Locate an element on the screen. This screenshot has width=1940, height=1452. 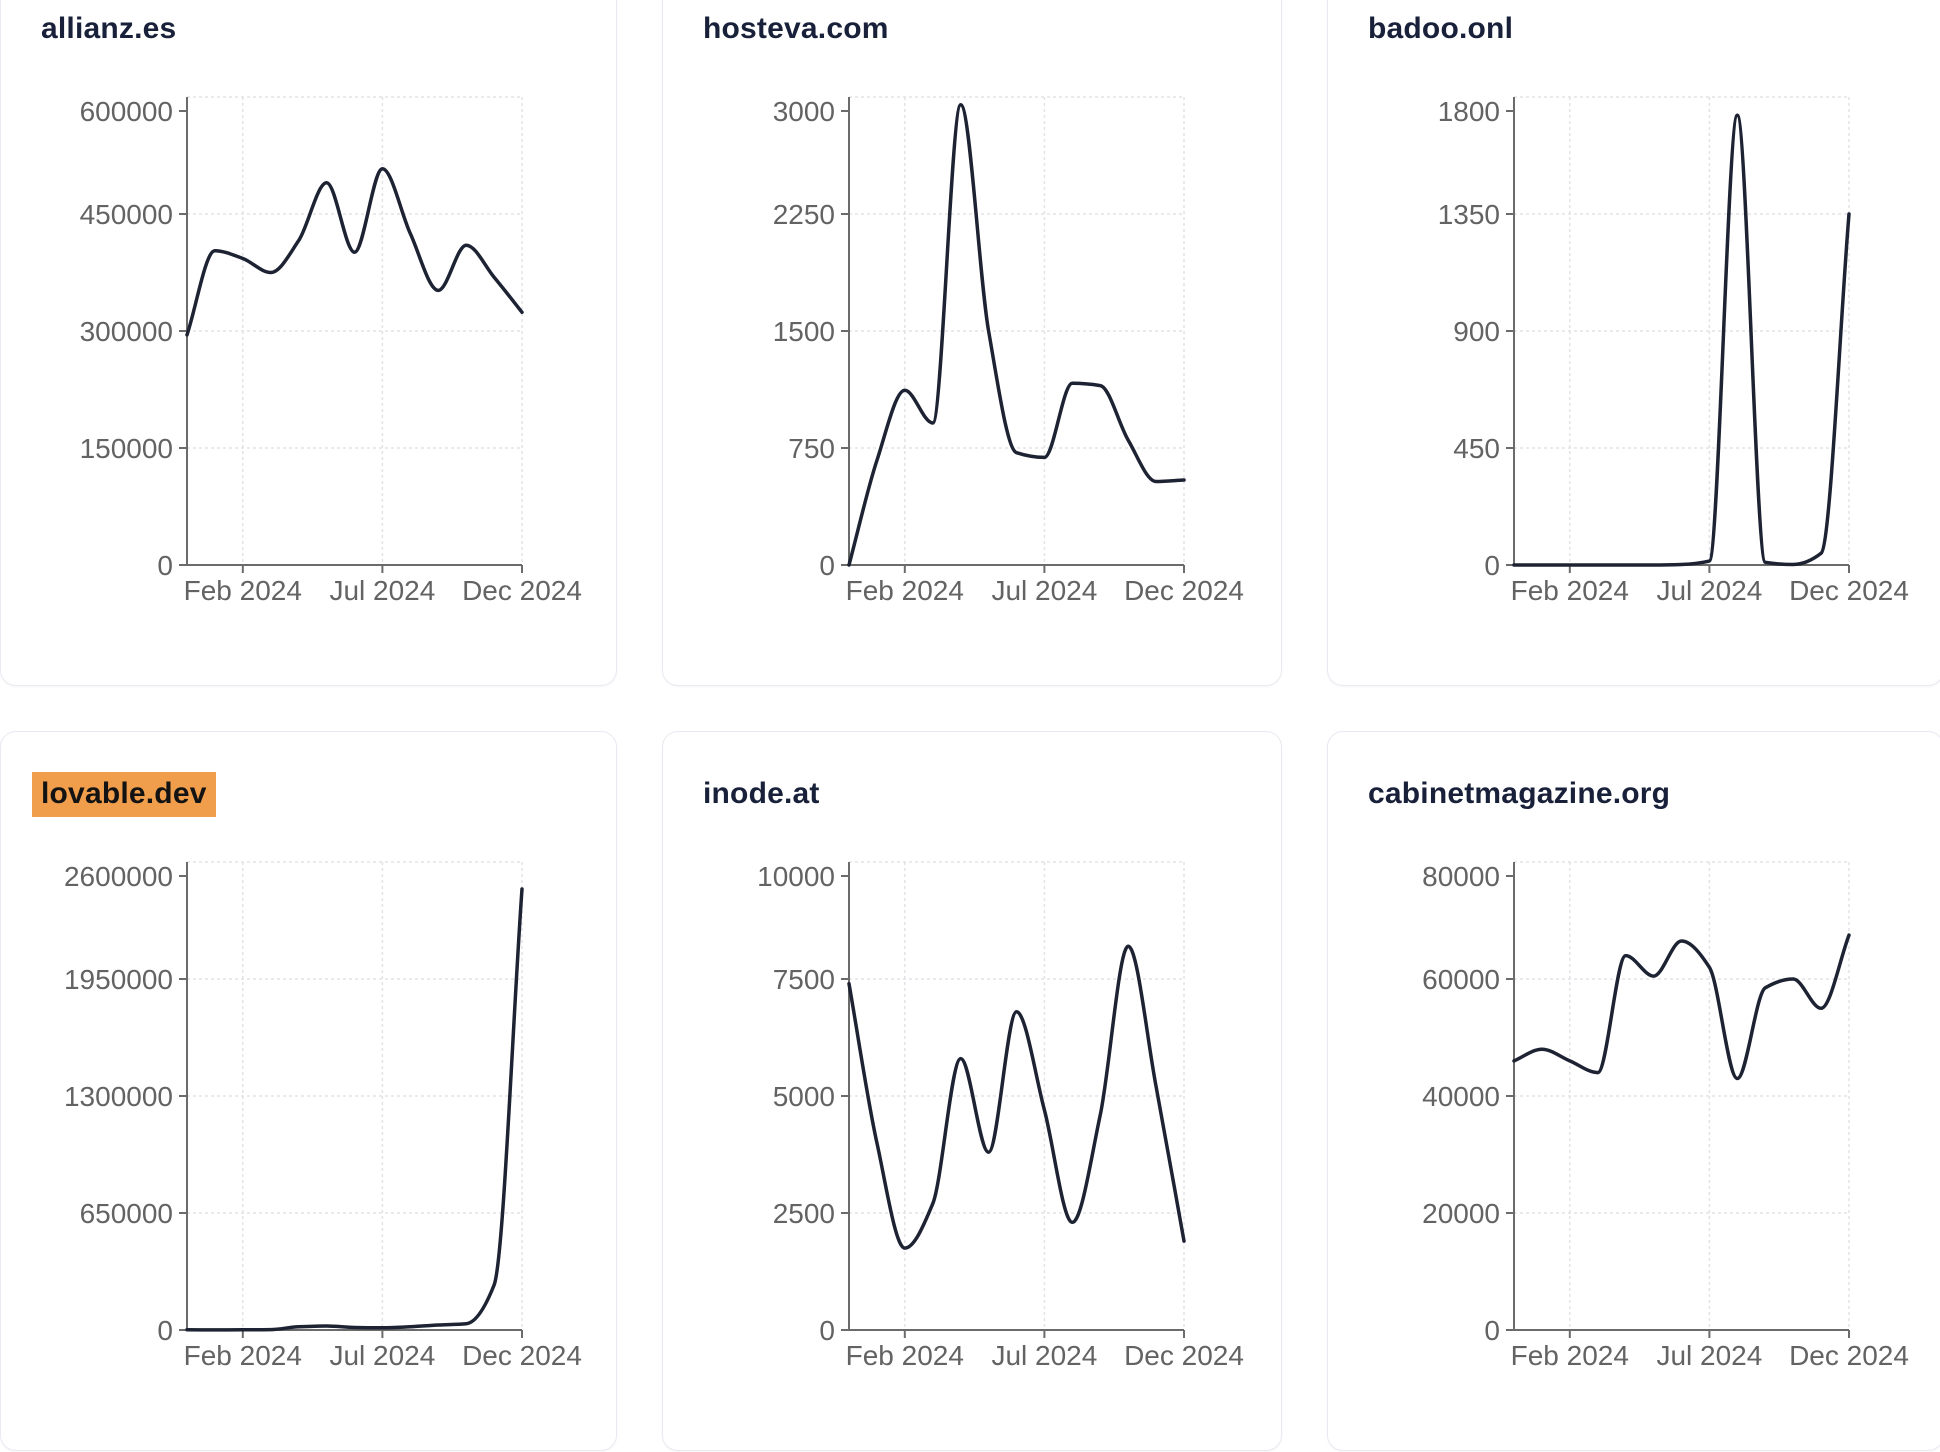
chart-title-text: inode.at is located at coordinates (761, 793).